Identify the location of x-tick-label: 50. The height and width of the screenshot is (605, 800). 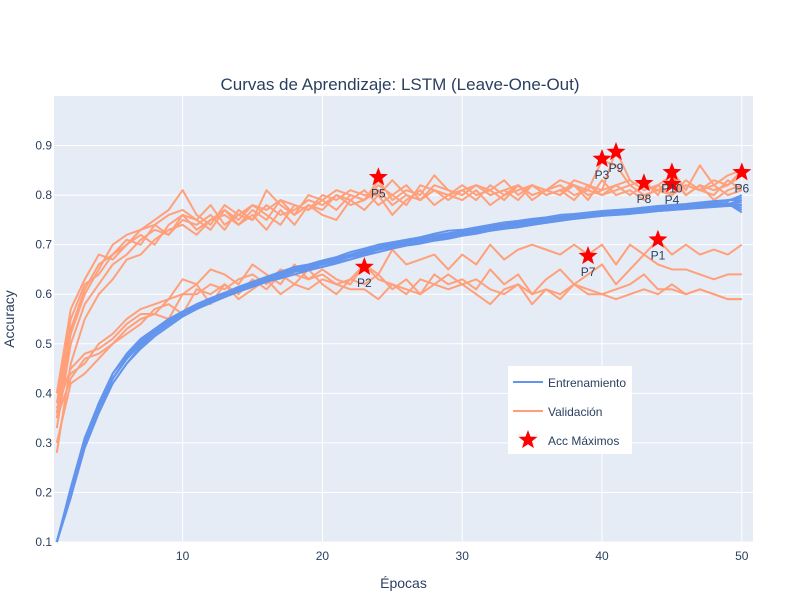
(742, 556).